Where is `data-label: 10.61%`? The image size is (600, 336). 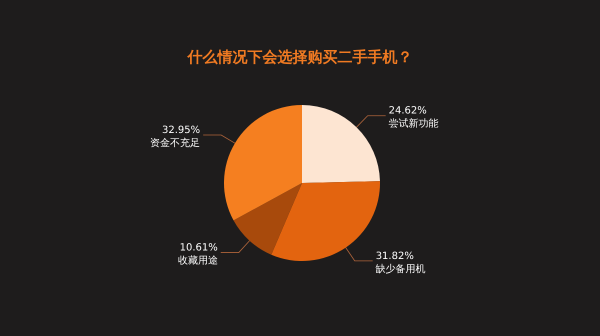 data-label: 10.61% is located at coordinates (199, 248).